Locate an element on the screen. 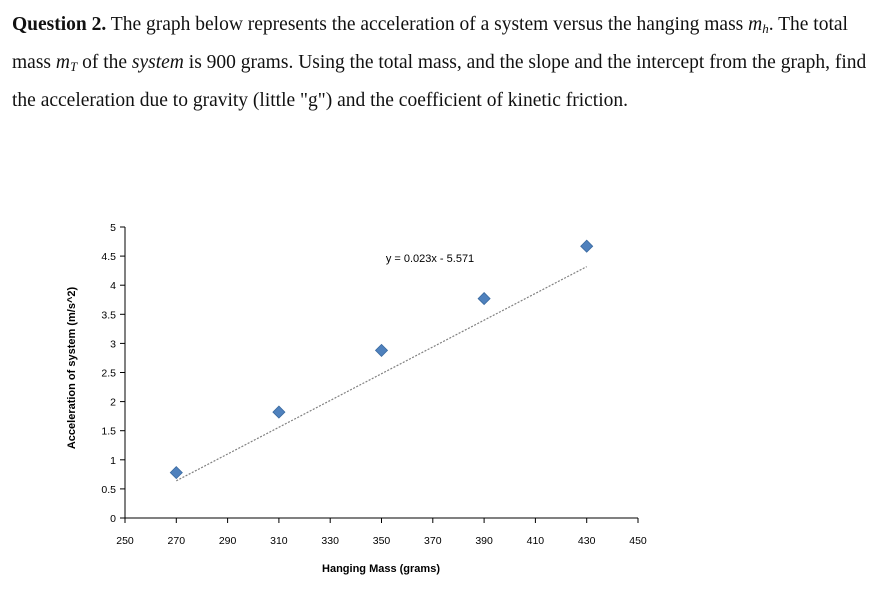 This screenshot has height=610, width=885. y-tick-label: 4.5 is located at coordinates (108, 257).